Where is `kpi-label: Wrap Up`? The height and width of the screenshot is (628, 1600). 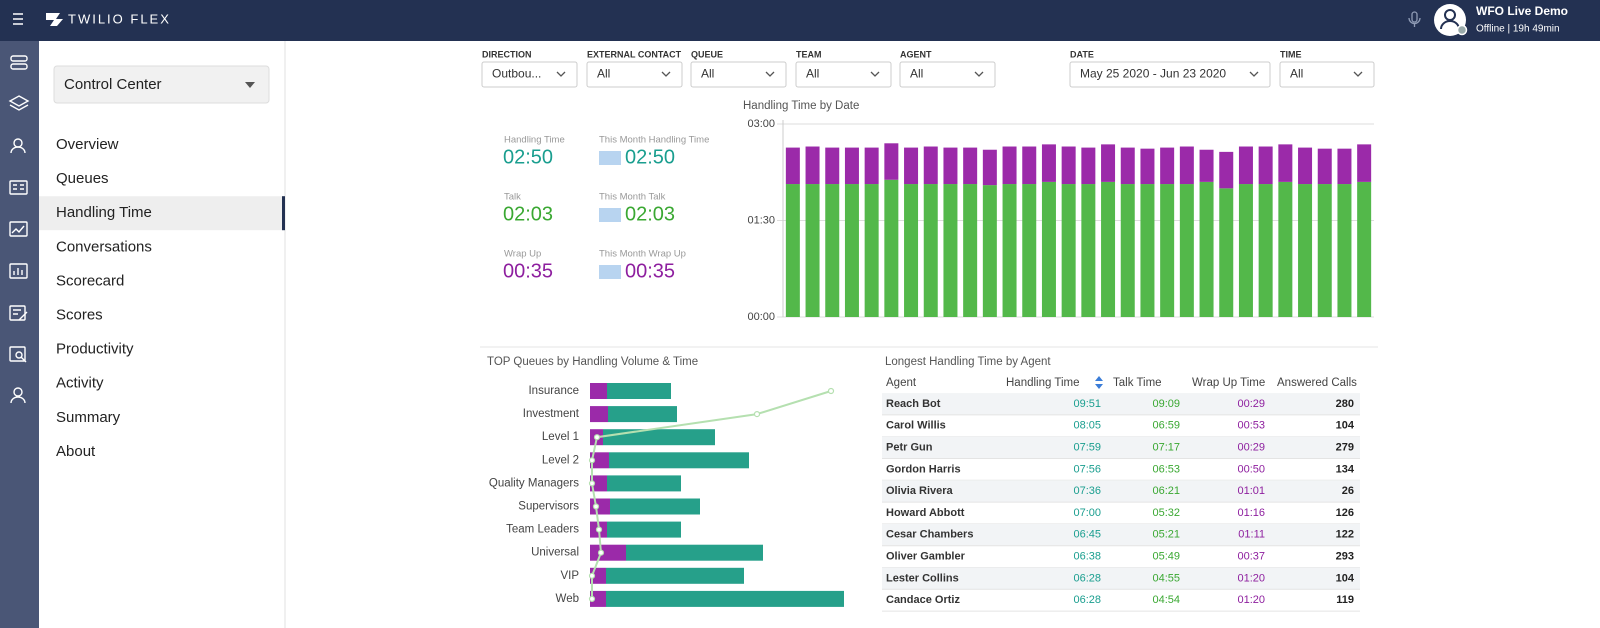 kpi-label: Wrap Up is located at coordinates (522, 254).